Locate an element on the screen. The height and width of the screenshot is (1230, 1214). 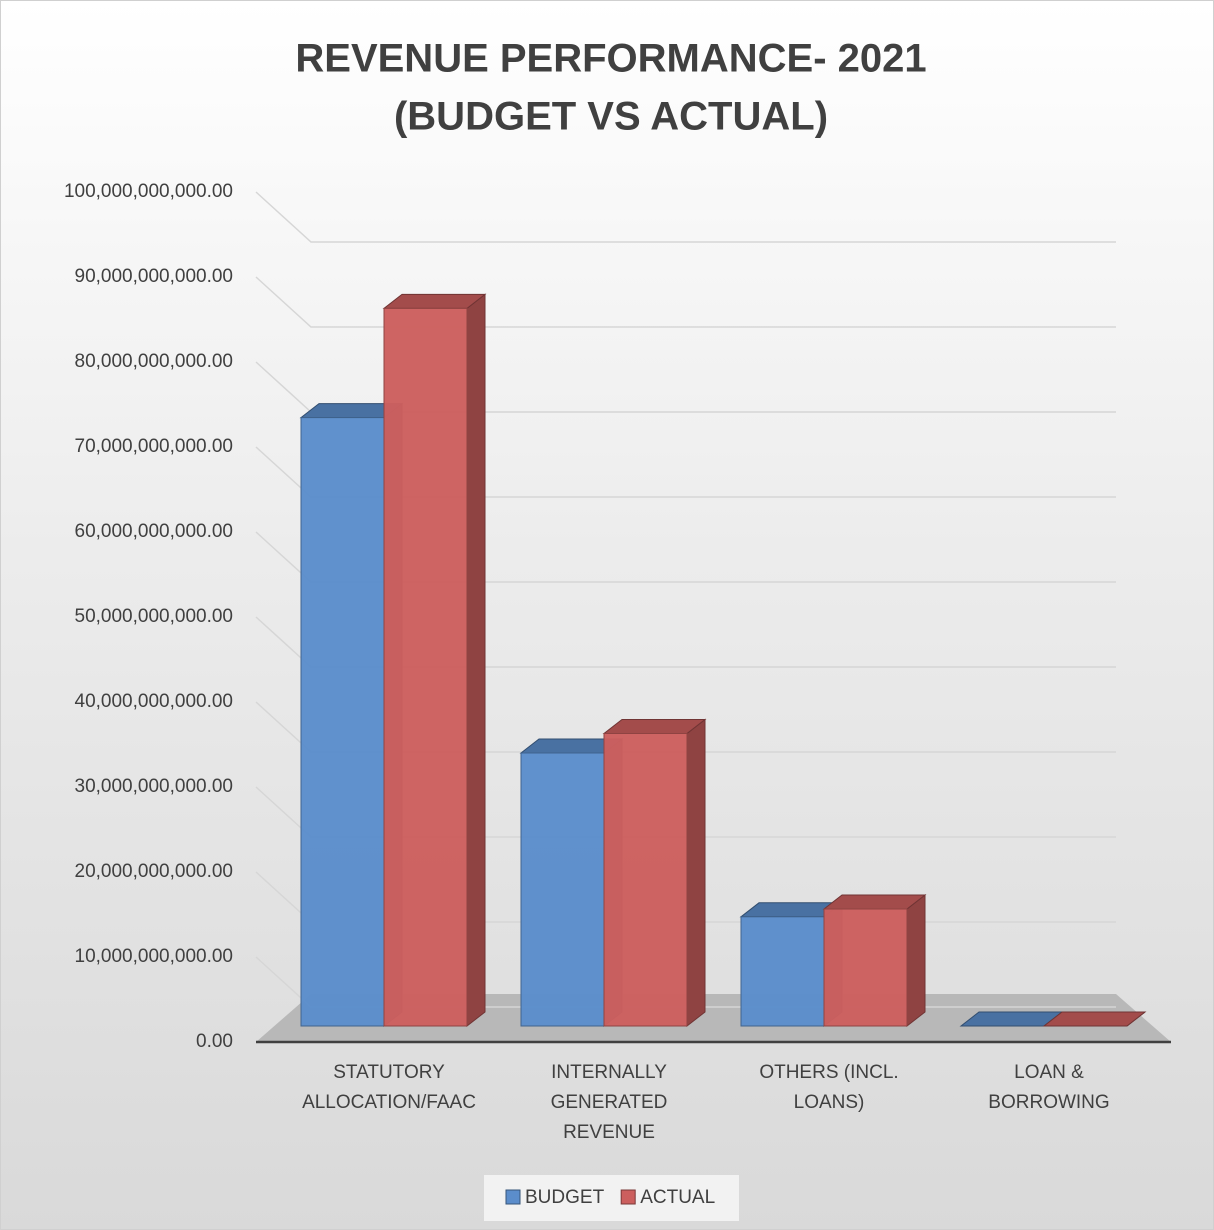
legend-box is located at coordinates (611, 1198).